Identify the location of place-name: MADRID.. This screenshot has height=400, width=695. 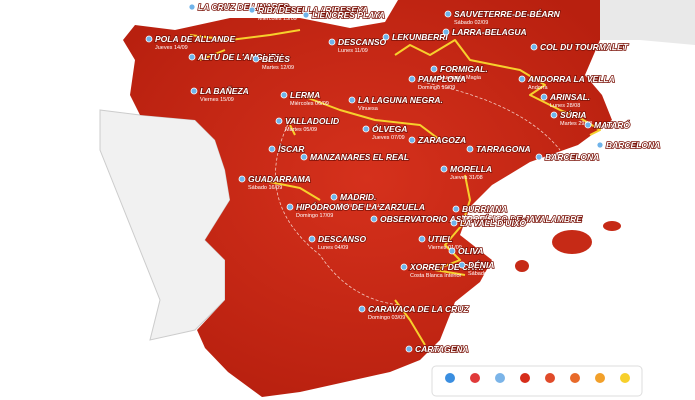
(358, 197).